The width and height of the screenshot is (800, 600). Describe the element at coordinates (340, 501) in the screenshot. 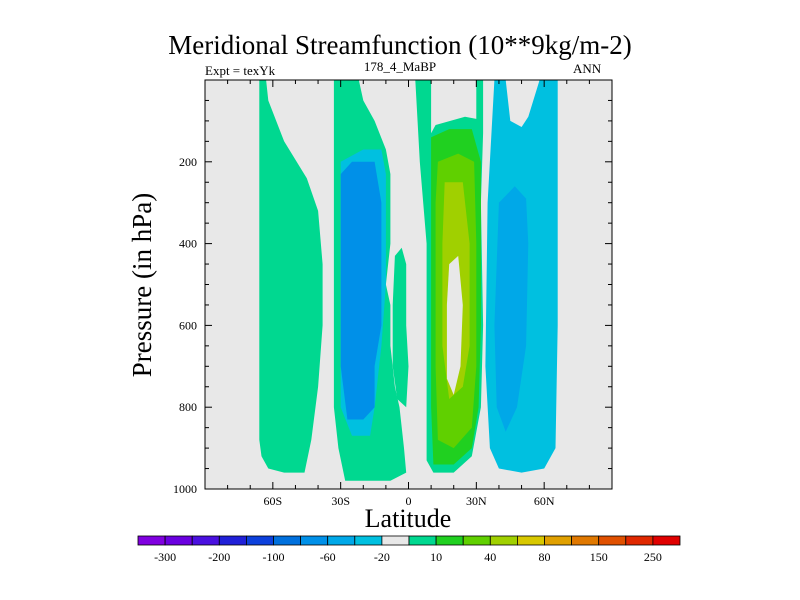

I see `x-tick-label: 30S` at that location.